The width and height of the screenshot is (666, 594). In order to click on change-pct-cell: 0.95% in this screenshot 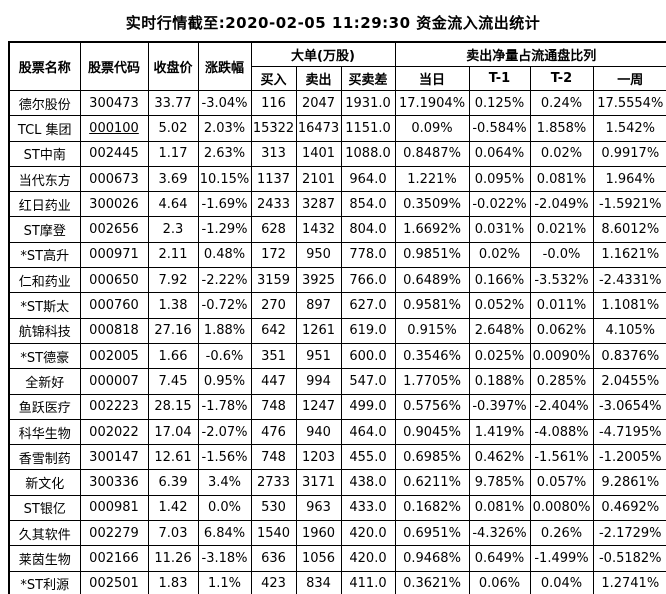, I will do `click(224, 381)`.